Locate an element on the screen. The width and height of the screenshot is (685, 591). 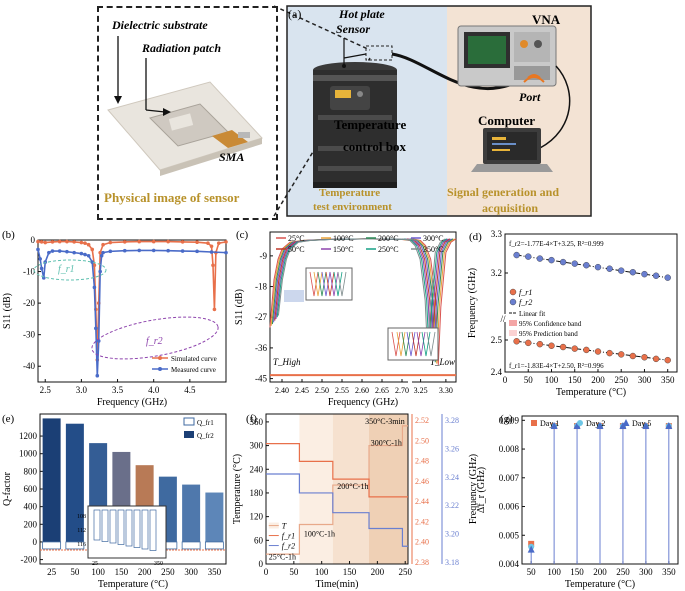
y-tick-label: -40 is located at coordinates (29, 366).